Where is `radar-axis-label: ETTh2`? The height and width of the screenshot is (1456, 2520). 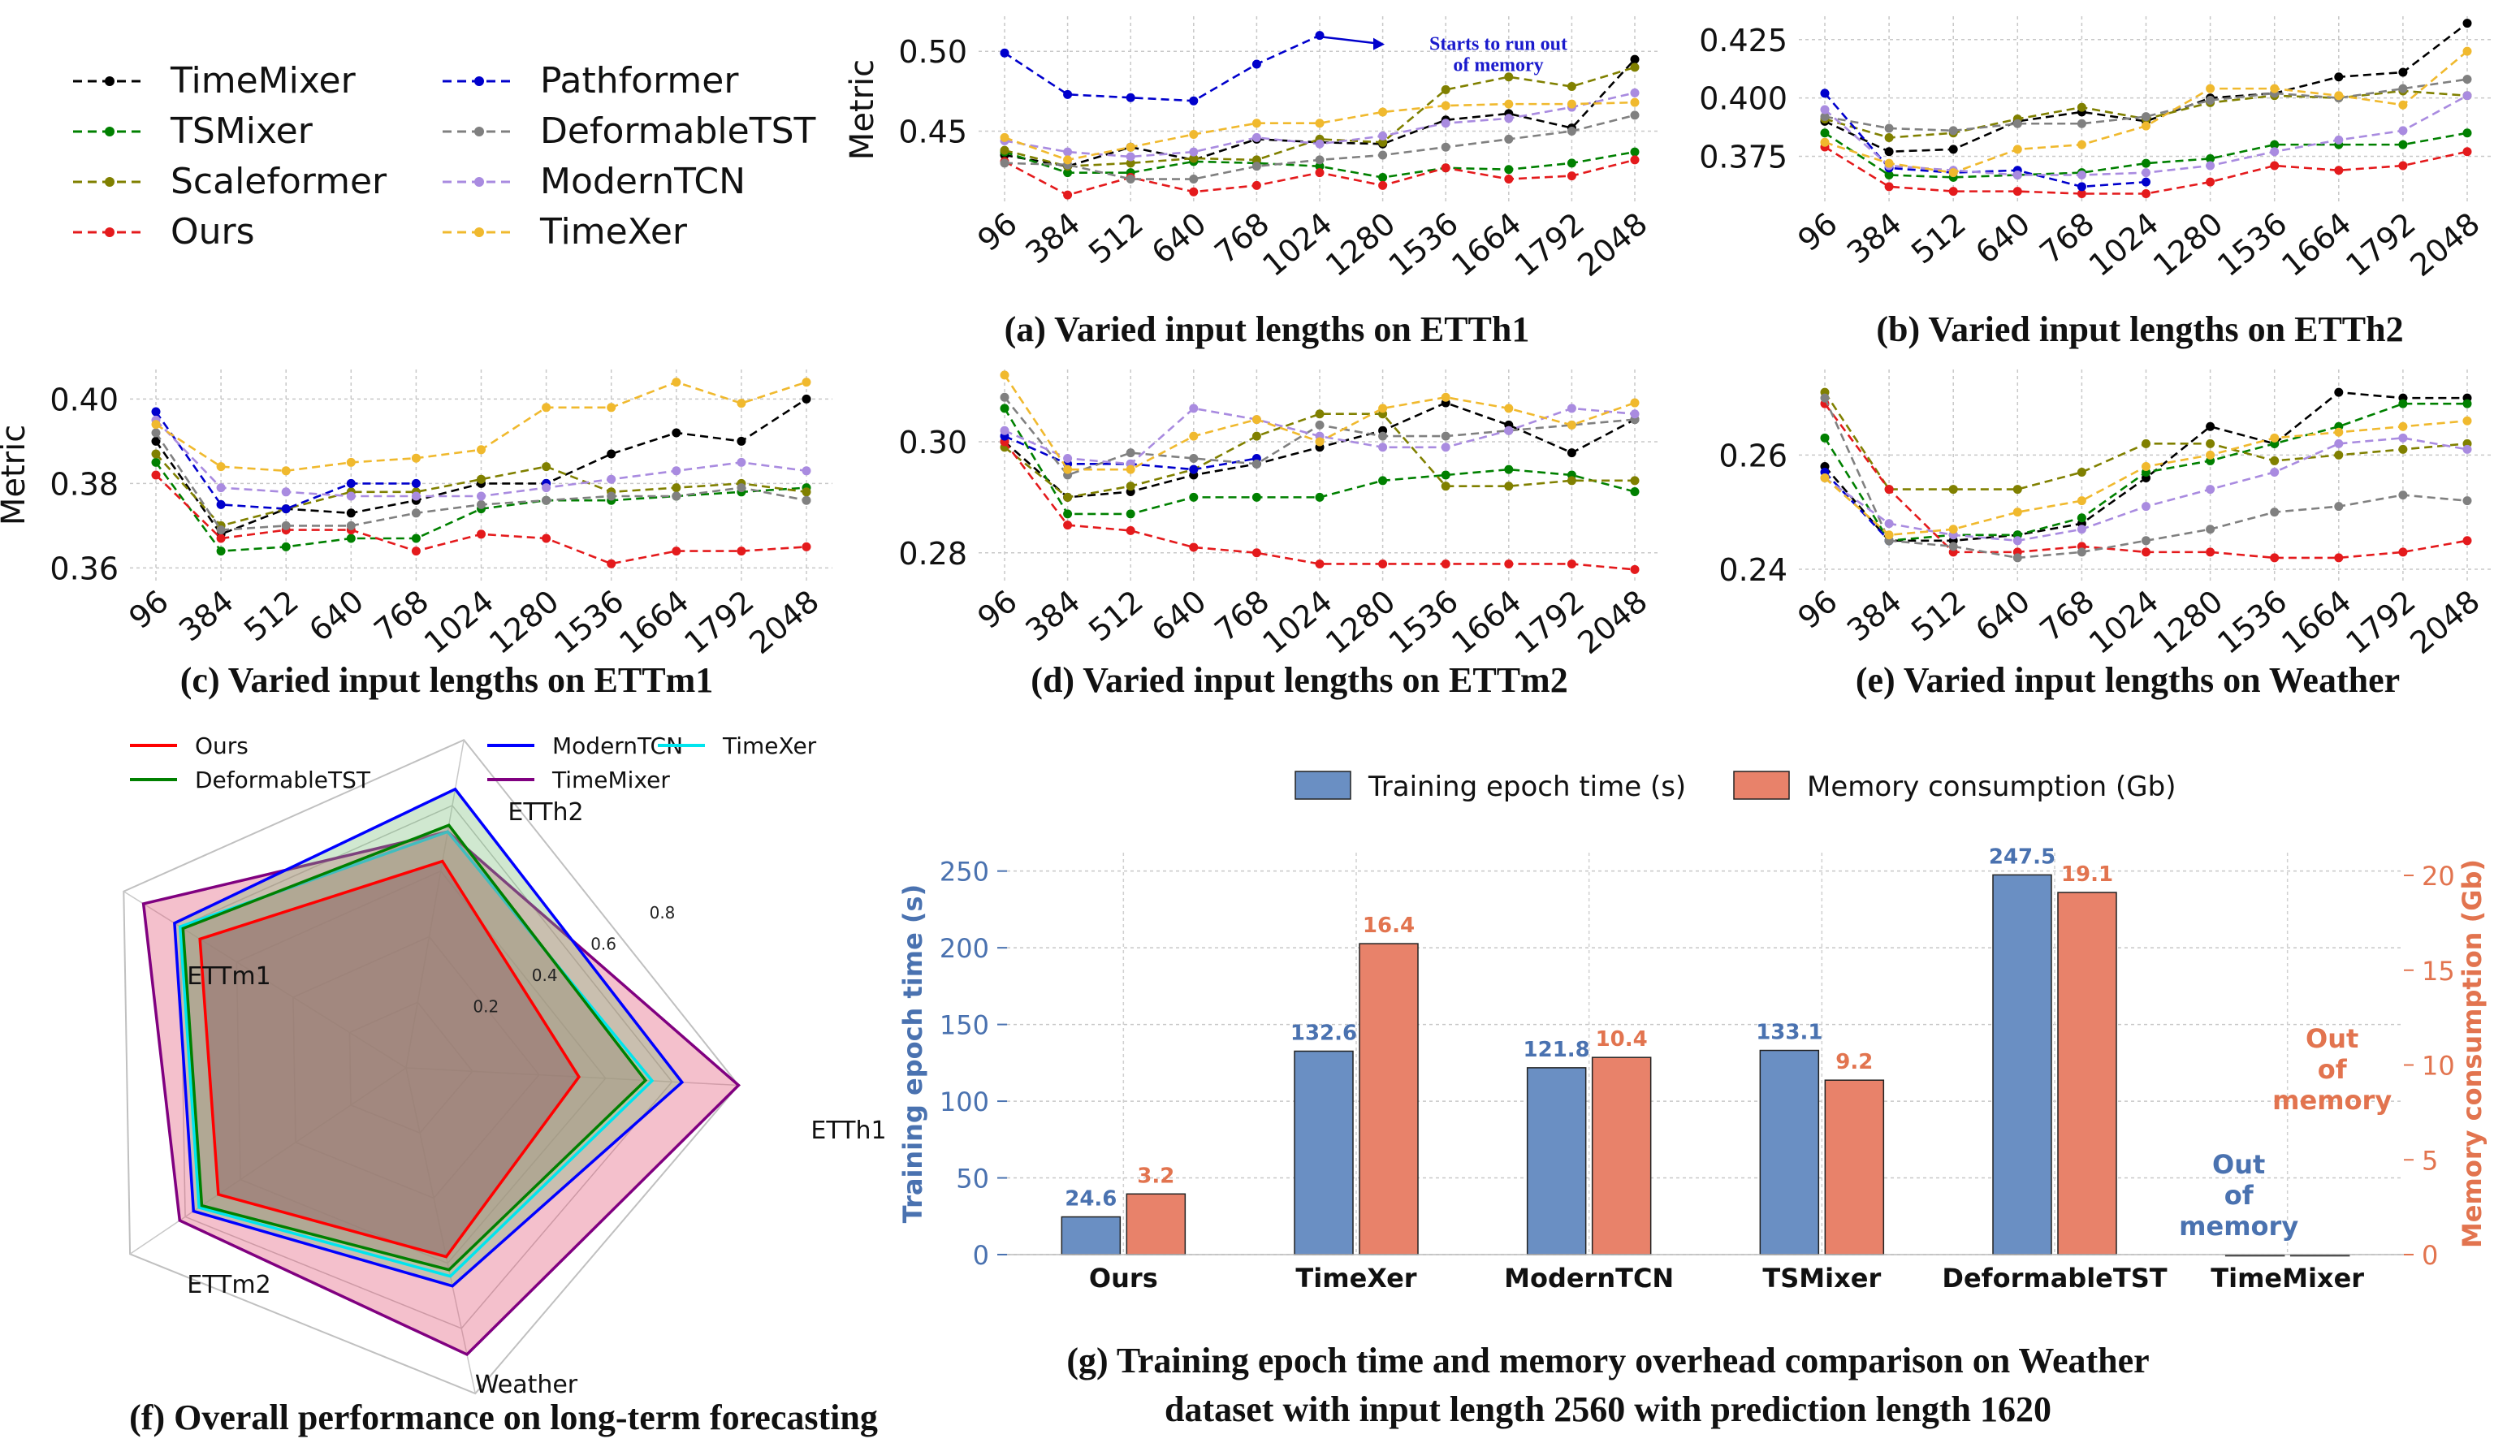 radar-axis-label: ETTh2 is located at coordinates (545, 812).